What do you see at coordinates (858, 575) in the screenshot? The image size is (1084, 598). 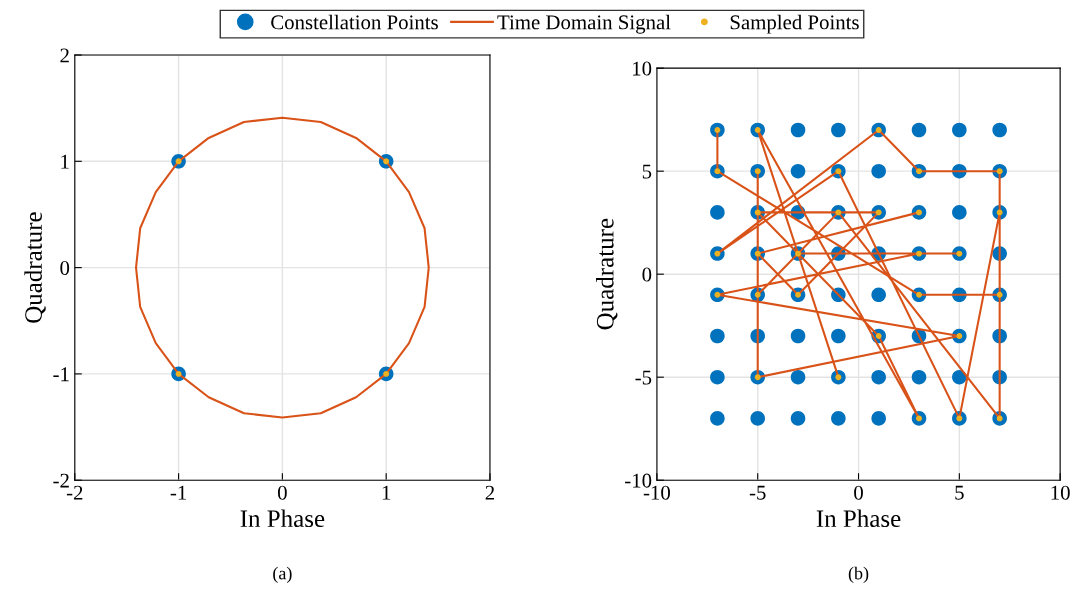 I see `text: (b)` at bounding box center [858, 575].